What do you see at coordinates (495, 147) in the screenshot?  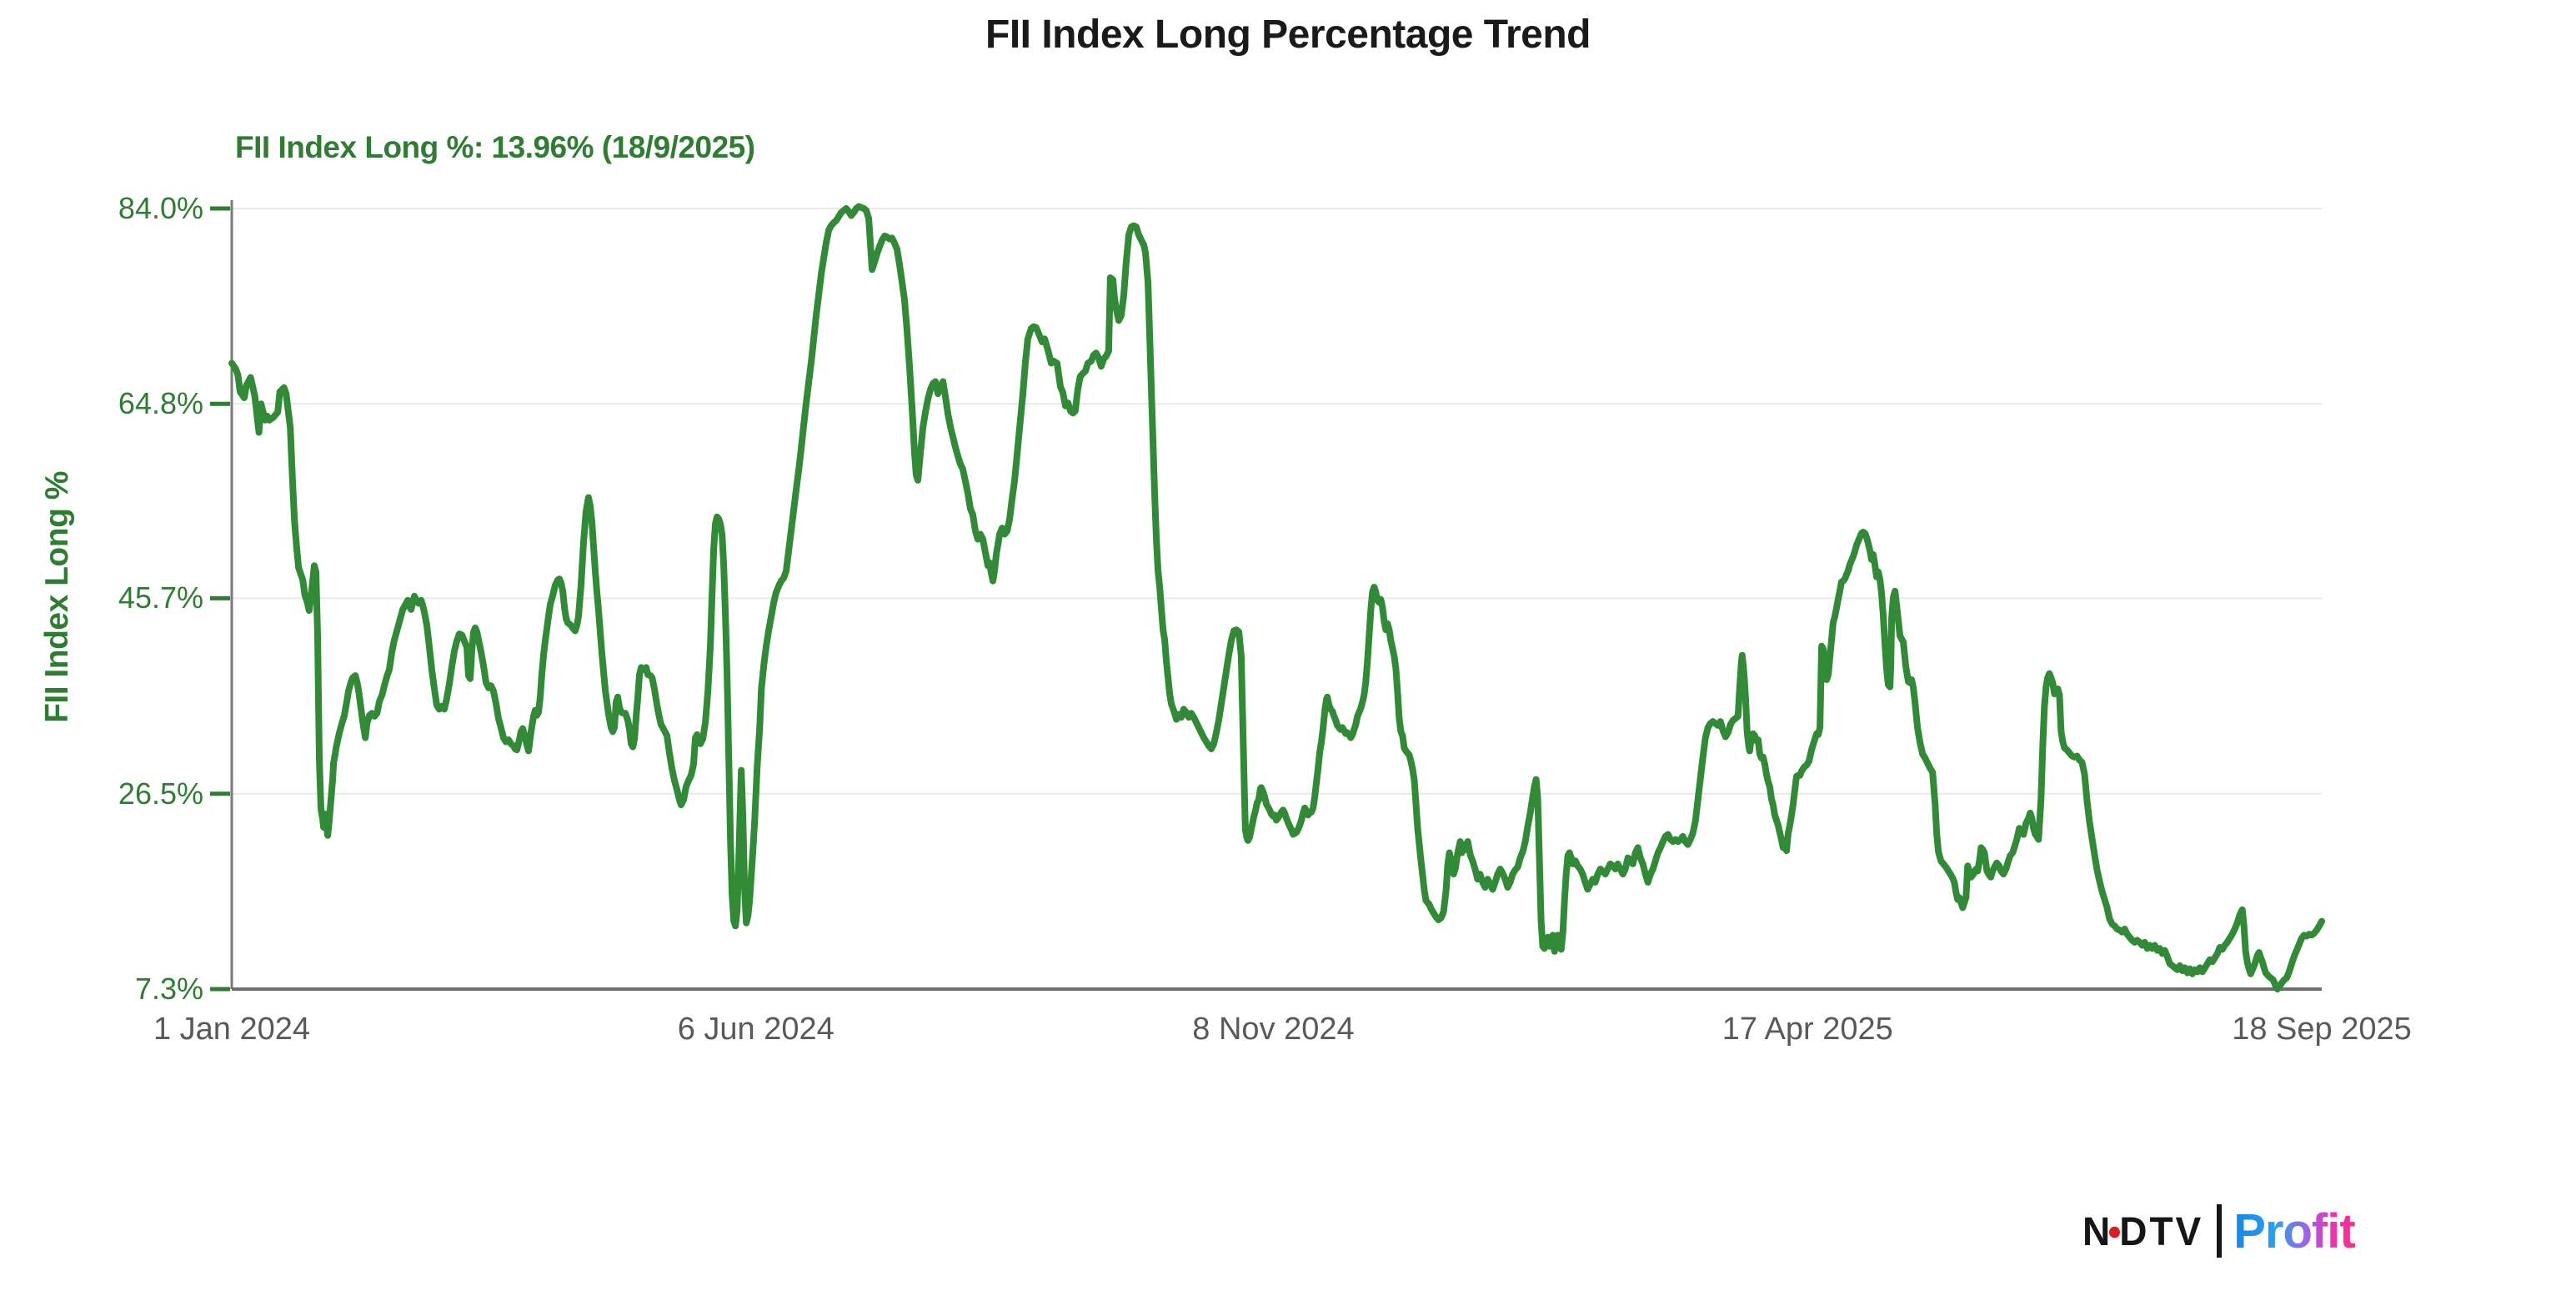 I see `chart-subtitle: FII Index Long %: 13.96% (18/9/2025)` at bounding box center [495, 147].